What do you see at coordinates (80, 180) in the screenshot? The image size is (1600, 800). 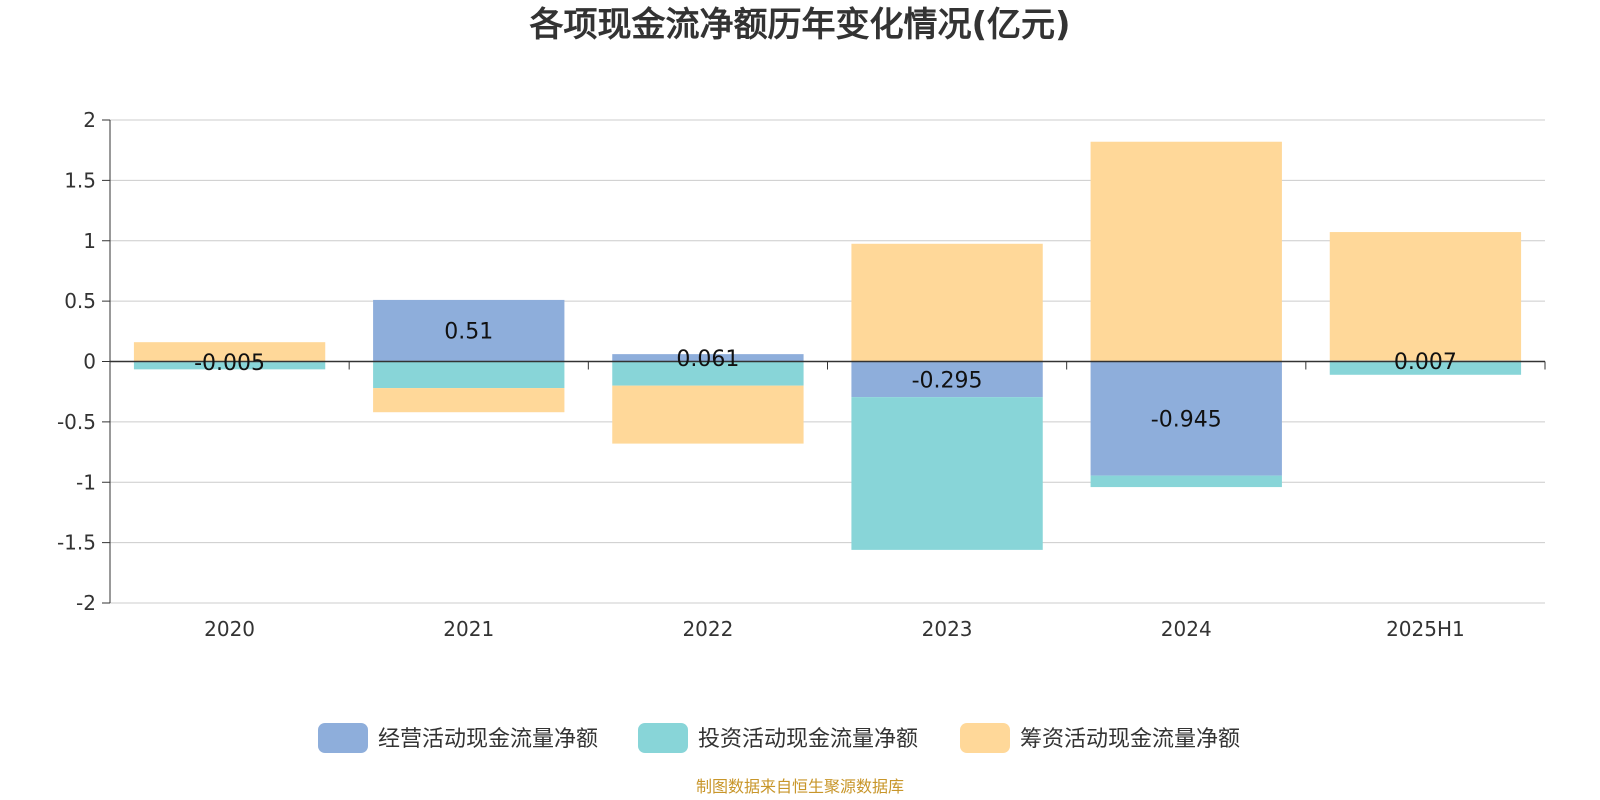 I see `y-tick-label: 1.5` at bounding box center [80, 180].